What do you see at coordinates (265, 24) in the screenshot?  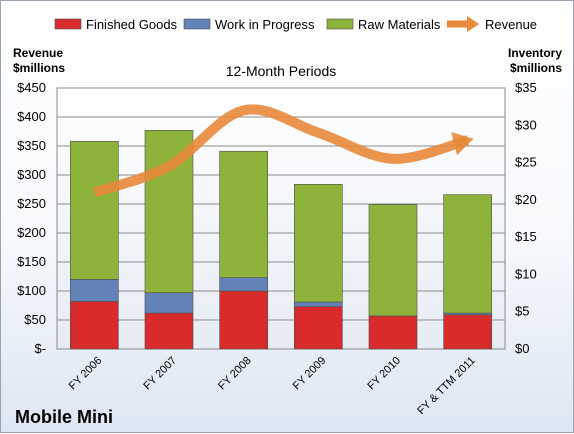 I see `legend-label: Work in Progress` at bounding box center [265, 24].